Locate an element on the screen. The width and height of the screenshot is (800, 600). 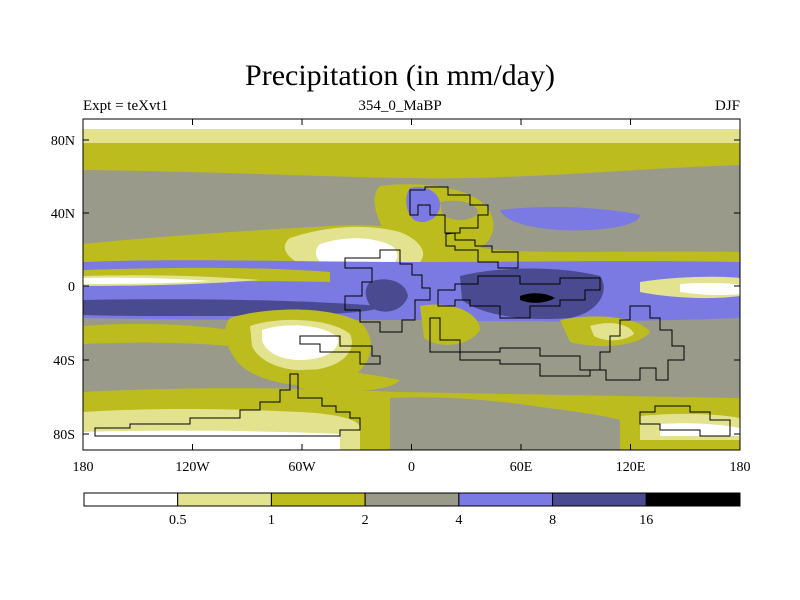
colorbar-label: 16 is located at coordinates (646, 520).